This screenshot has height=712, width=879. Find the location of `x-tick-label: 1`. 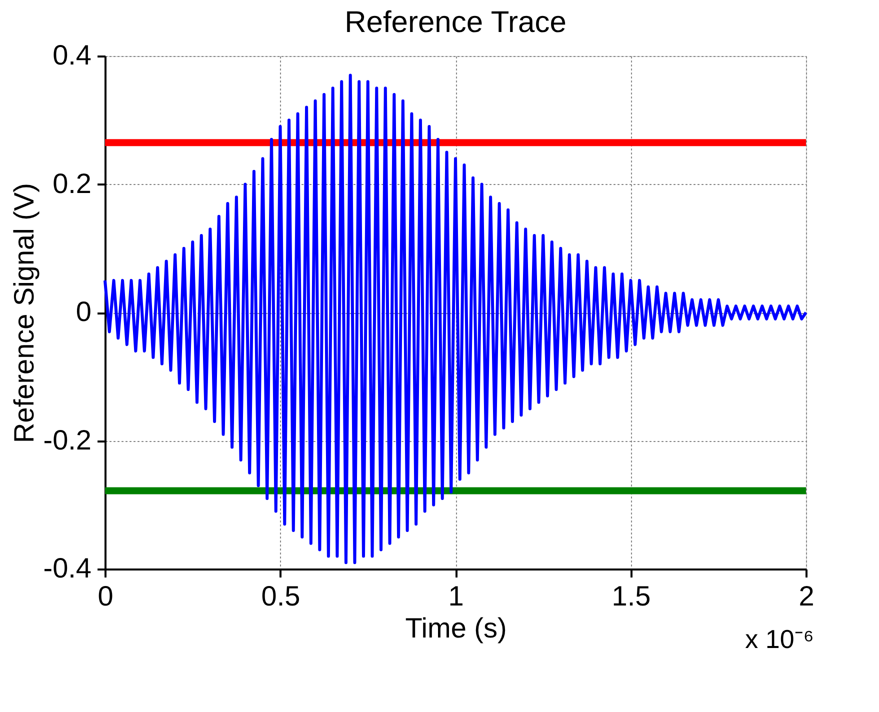

x-tick-label: 1 is located at coordinates (456, 596).